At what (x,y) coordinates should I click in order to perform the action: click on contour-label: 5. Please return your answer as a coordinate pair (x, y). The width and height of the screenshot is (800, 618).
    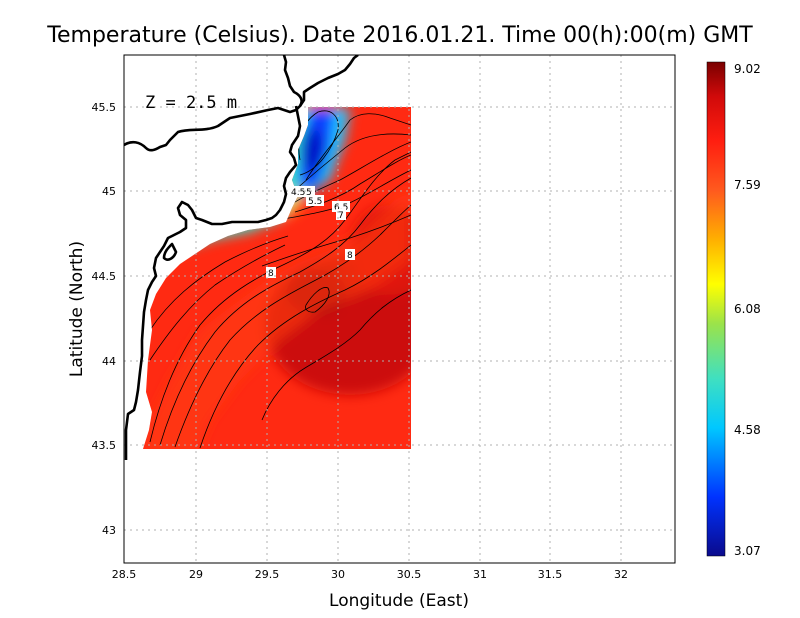
    Looking at the image, I should click on (309, 193).